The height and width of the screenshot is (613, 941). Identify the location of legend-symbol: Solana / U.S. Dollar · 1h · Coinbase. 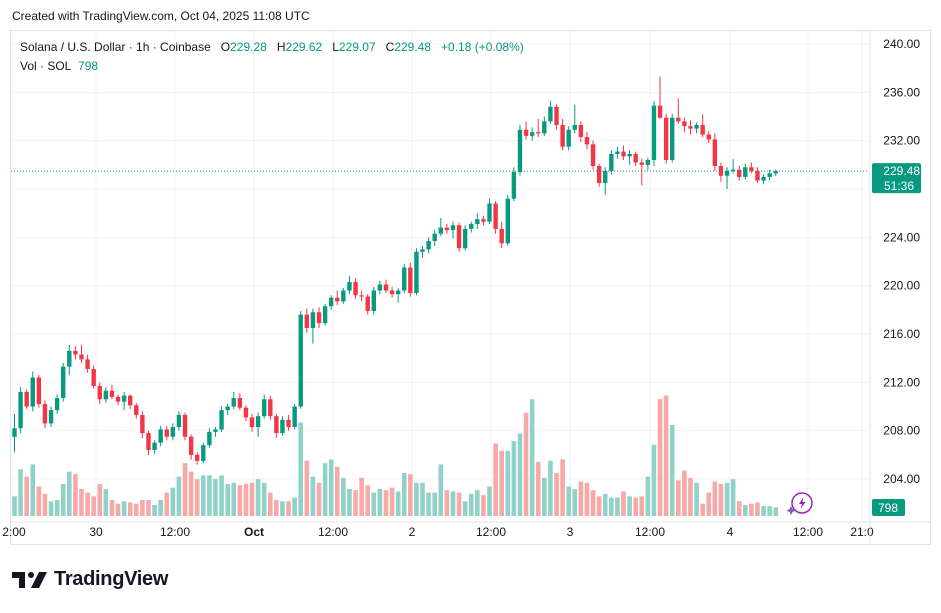
(115, 47).